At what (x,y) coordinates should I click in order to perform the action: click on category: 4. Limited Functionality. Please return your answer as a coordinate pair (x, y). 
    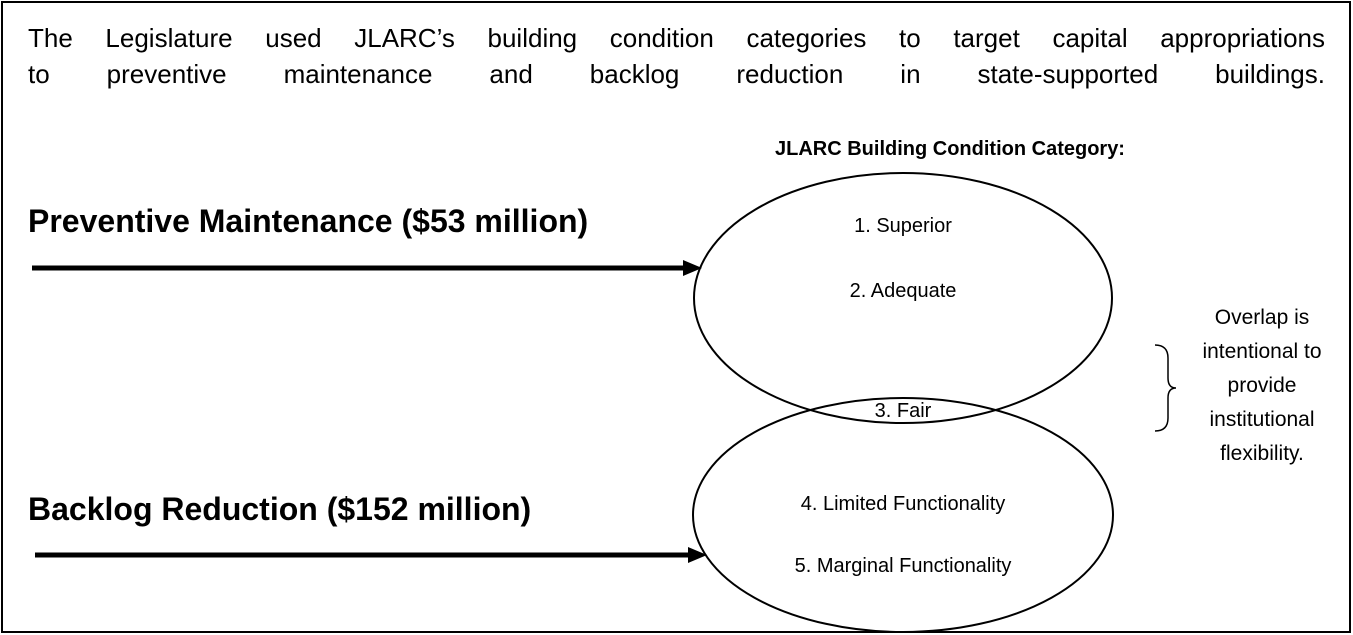
    Looking at the image, I should click on (903, 504).